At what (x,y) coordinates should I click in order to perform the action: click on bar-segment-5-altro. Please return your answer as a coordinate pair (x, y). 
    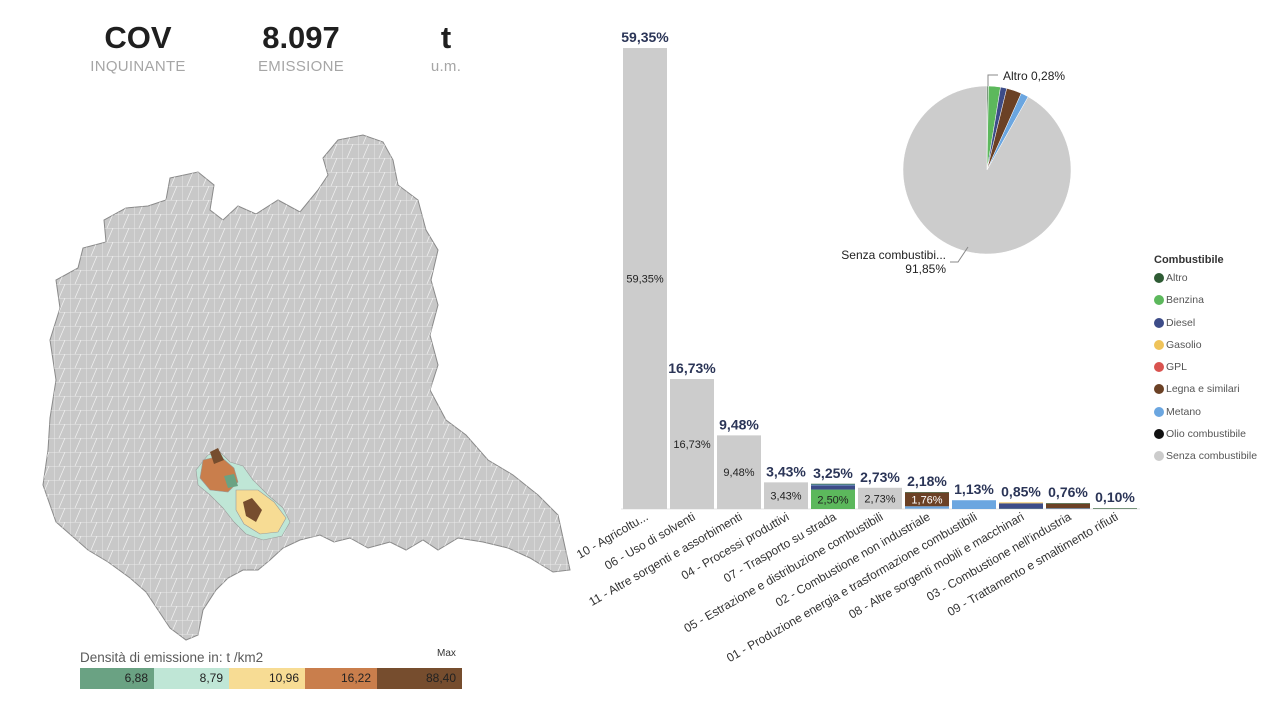
    Looking at the image, I should click on (833, 484).